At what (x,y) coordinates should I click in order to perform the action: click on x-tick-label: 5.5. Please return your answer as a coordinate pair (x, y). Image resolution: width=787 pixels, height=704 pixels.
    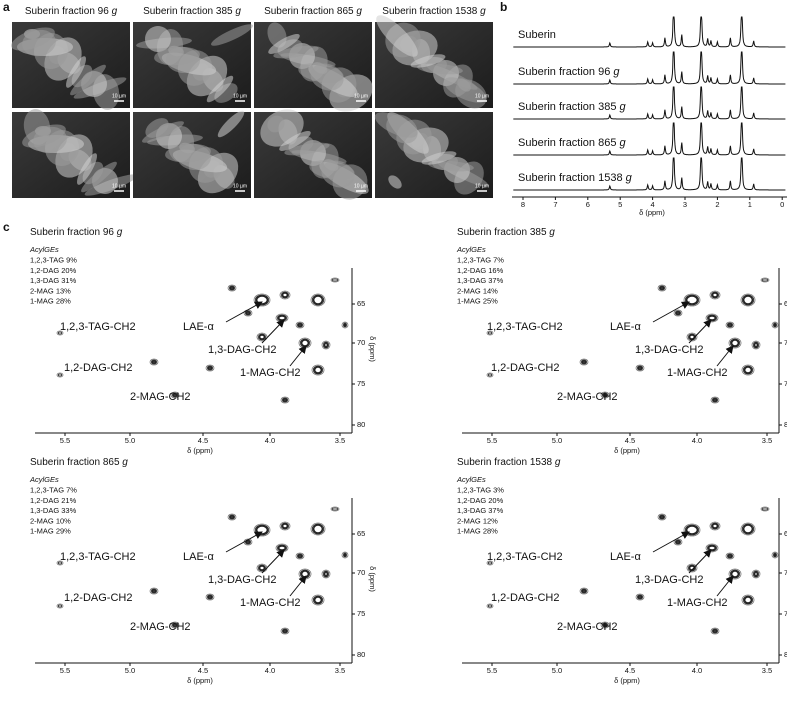
    Looking at the image, I should click on (492, 440).